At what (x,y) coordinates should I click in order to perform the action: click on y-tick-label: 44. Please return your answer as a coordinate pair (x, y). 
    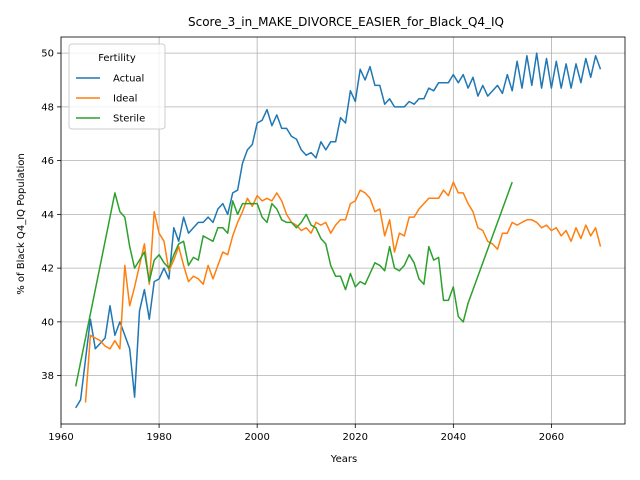
    Looking at the image, I should click on (47, 215).